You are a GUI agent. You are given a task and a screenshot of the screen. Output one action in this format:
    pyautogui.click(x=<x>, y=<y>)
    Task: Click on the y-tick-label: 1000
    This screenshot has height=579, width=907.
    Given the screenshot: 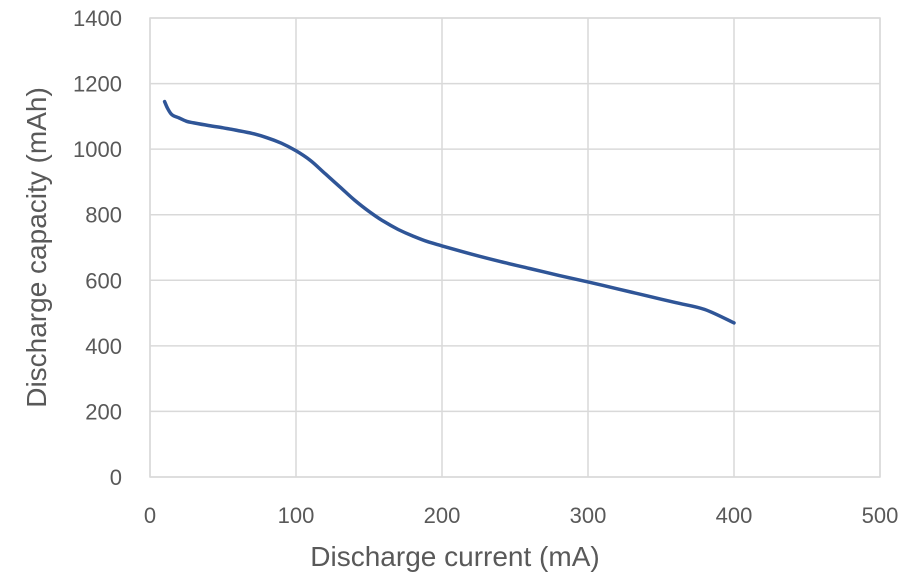 What is the action you would take?
    pyautogui.click(x=97, y=149)
    